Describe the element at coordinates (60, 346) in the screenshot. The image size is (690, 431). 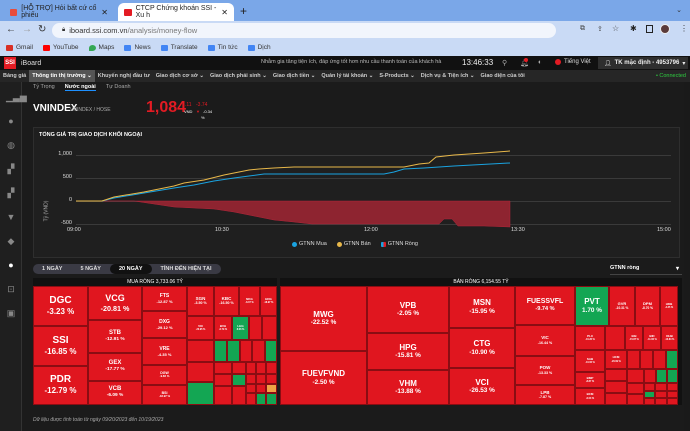
I see `treemap-cell-ssi: SSI -16.85 %` at that location.